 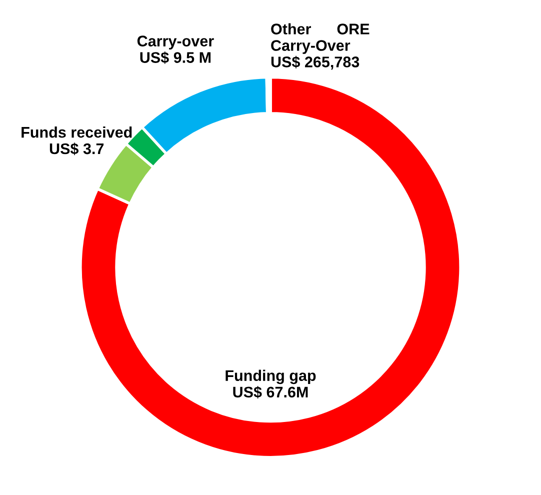 I want to click on slice-label: Carry-over, so click(x=175, y=43).